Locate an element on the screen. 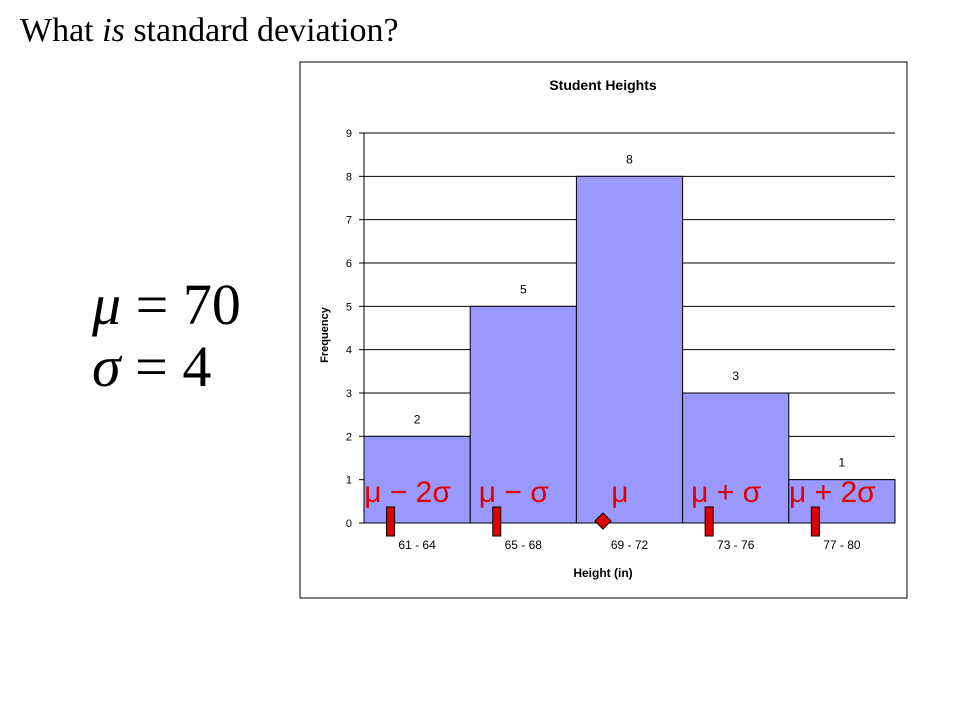 The height and width of the screenshot is (720, 960). marker-layer: μ − 2σ μ − σ μ μ + σ μ + 2σ is located at coordinates (620, 506).